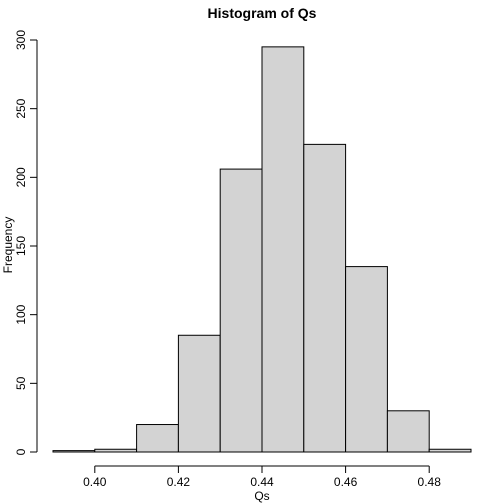 The image size is (504, 504). Describe the element at coordinates (262, 13) in the screenshot. I see `chart-title: Histogram of Qs` at that location.